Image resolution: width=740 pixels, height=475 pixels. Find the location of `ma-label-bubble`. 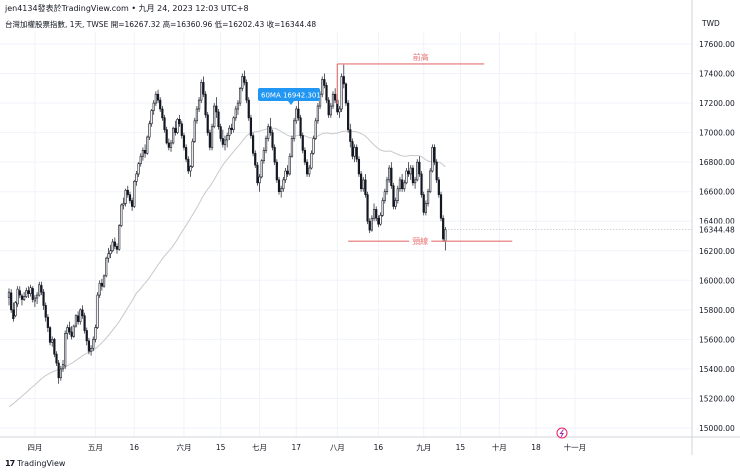

ma-label-bubble is located at coordinates (289, 94).